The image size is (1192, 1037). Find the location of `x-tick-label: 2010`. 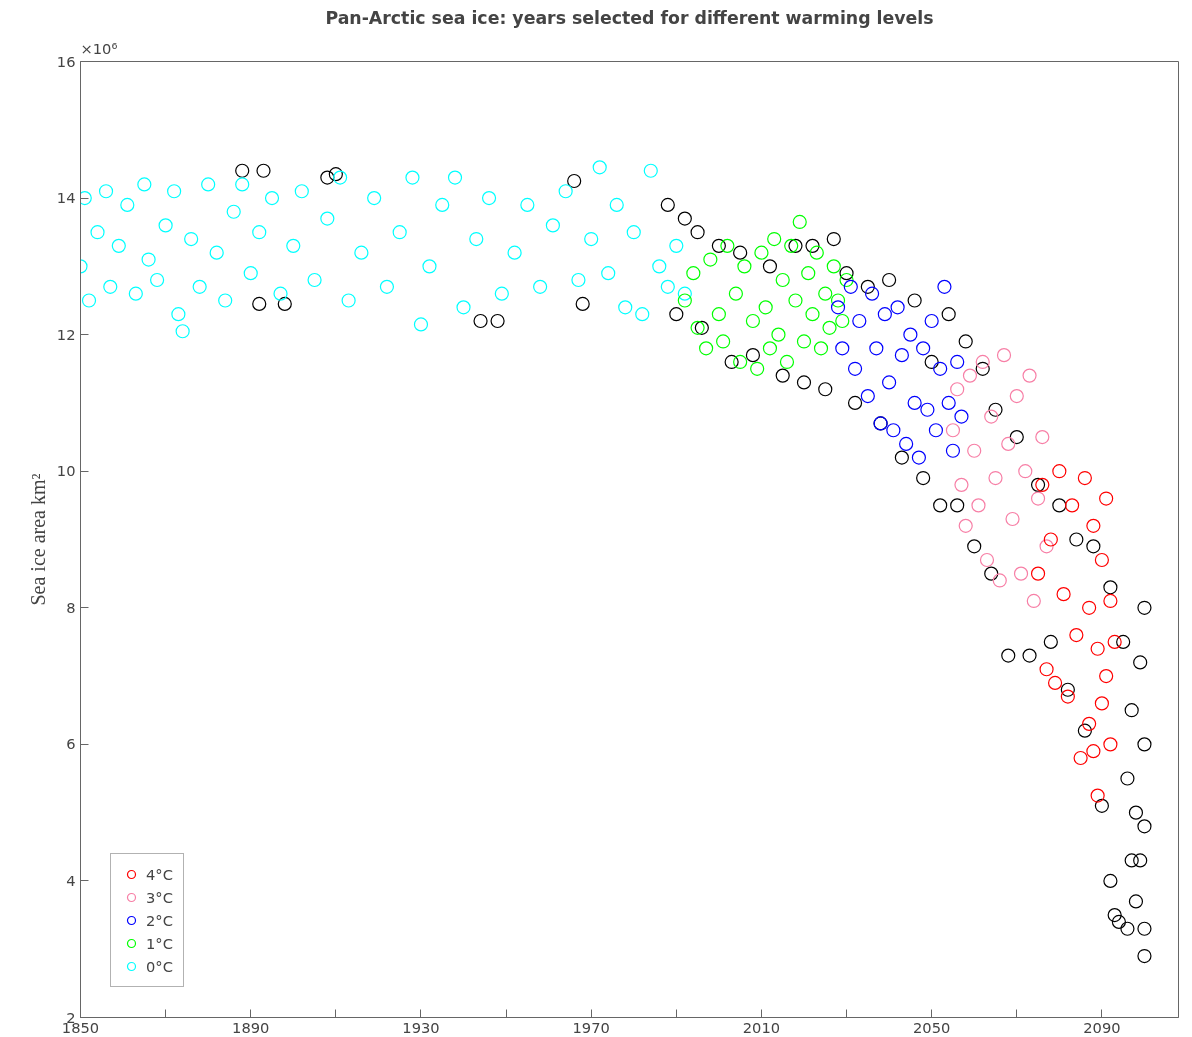

x-tick-label: 2010 is located at coordinates (761, 1027).